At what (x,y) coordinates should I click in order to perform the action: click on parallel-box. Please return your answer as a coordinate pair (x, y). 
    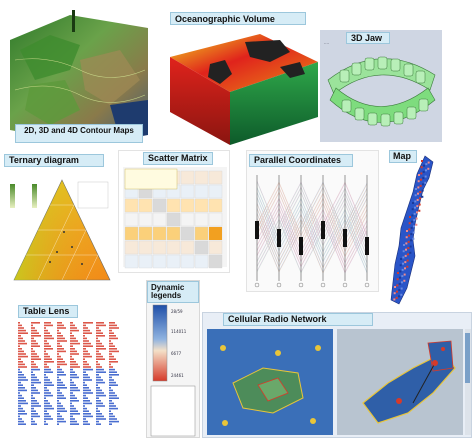
    Looking at the image, I should click on (323, 230).